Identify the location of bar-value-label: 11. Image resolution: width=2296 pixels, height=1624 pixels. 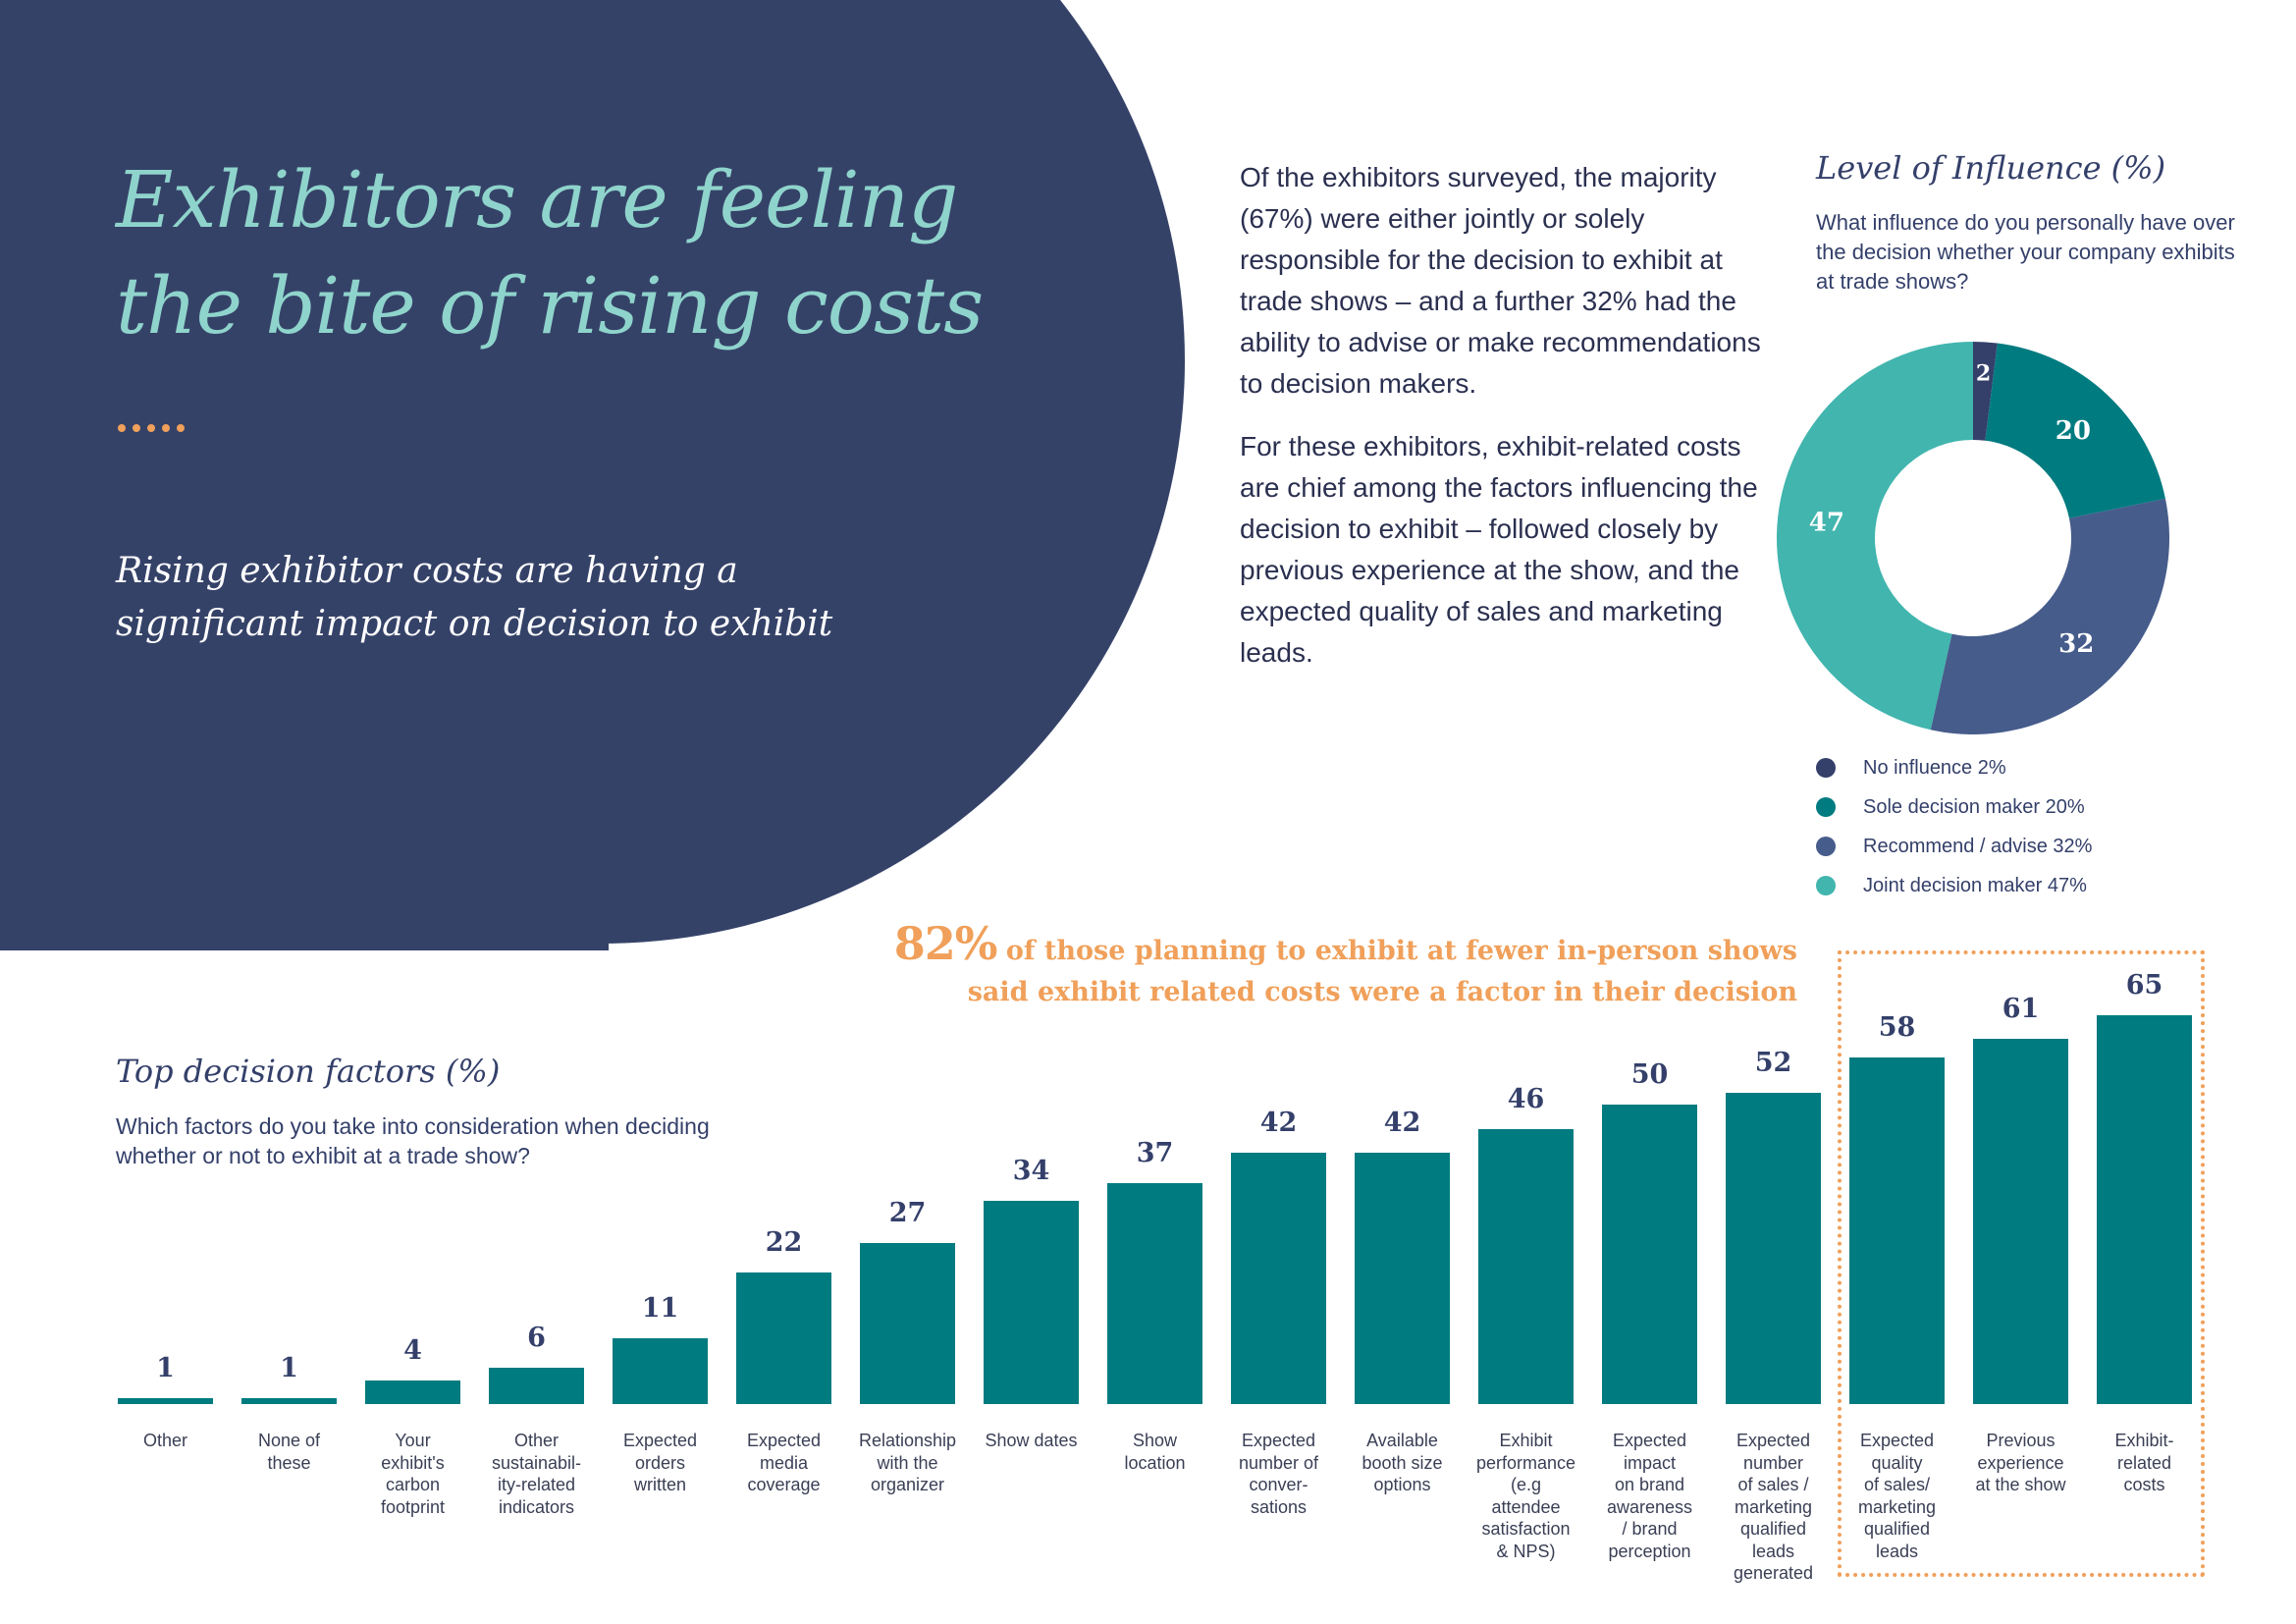
(660, 1308).